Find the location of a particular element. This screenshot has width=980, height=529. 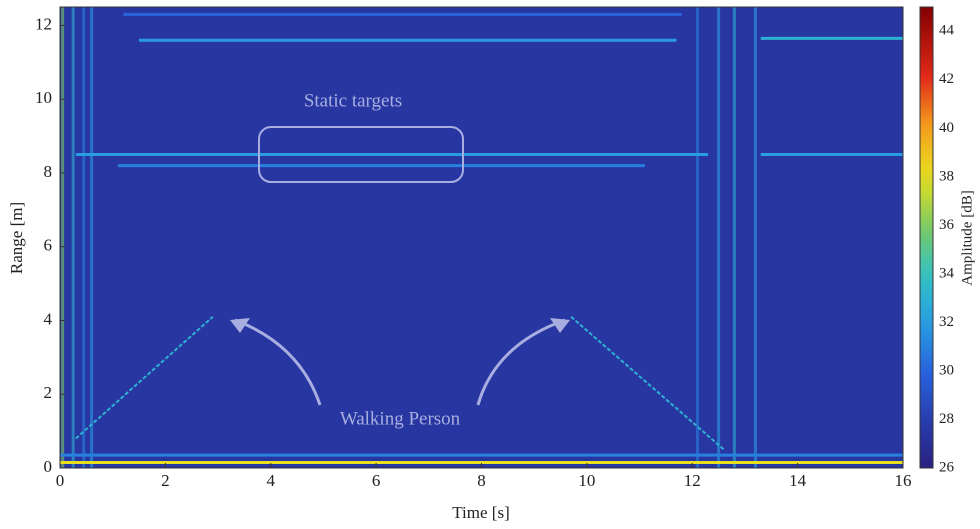

y-tick-label: 6 is located at coordinates (48, 245).